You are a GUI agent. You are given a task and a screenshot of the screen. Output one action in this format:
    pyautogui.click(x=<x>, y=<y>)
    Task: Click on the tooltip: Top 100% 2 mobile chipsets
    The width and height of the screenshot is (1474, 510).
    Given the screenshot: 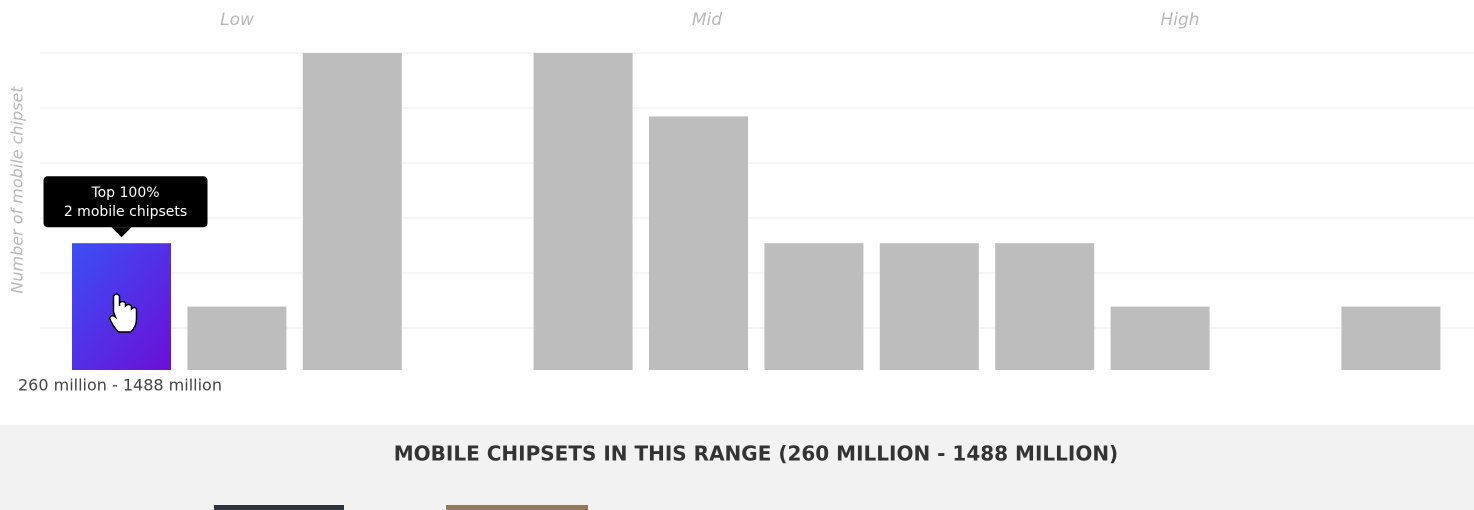 What is the action you would take?
    pyautogui.click(x=125, y=207)
    